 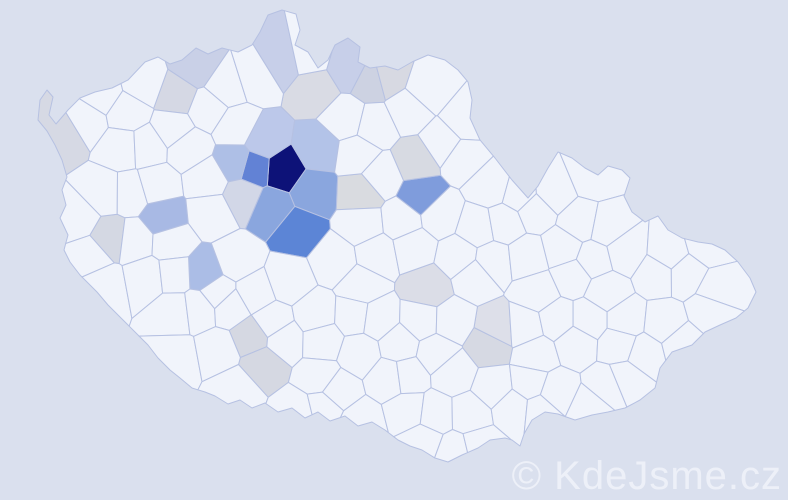 I want to click on watermark: © KdeJsme.cz, so click(x=646, y=476).